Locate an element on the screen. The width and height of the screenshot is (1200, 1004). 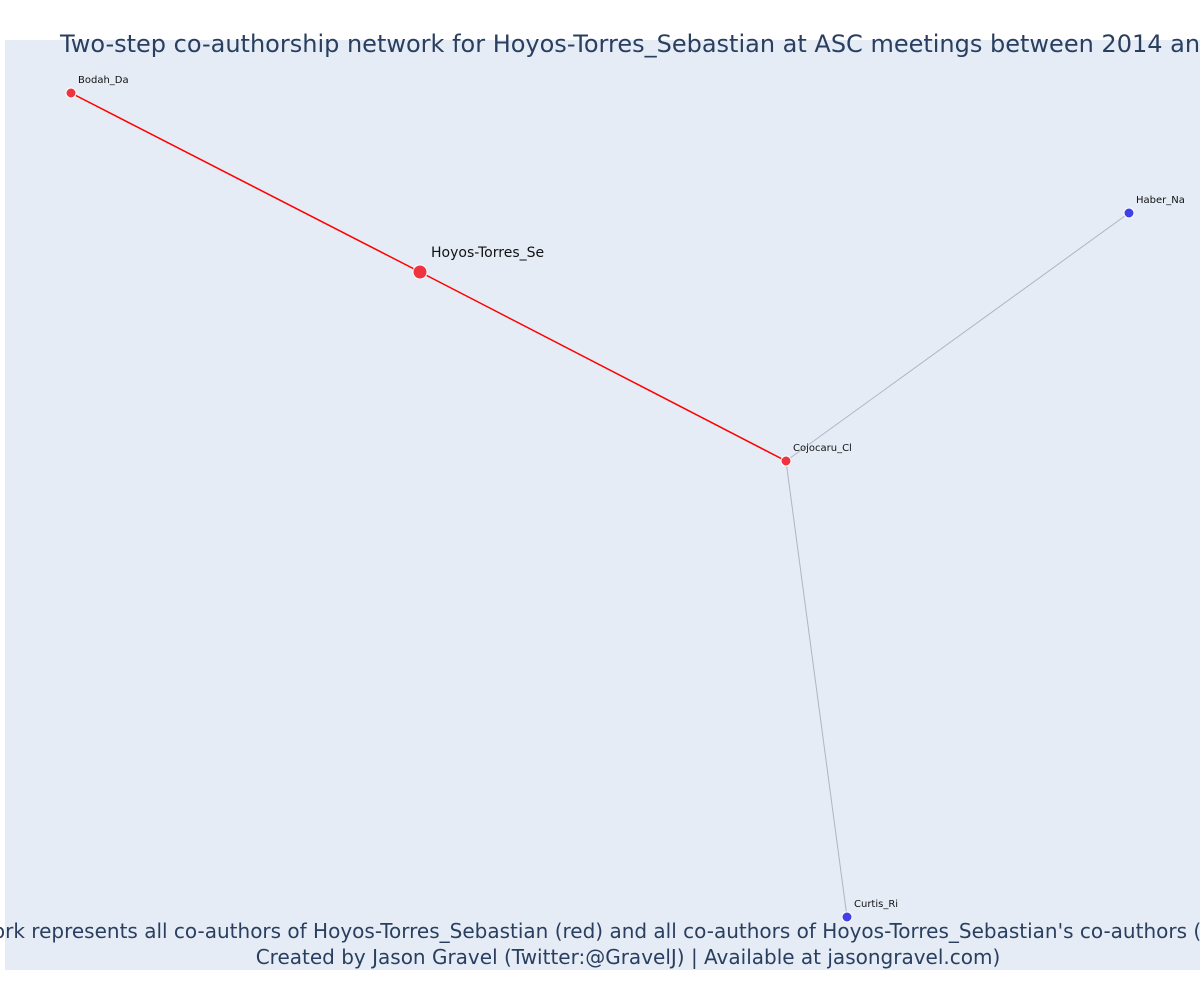
node-label-bodah: Bodah_Da is located at coordinates (103, 80).